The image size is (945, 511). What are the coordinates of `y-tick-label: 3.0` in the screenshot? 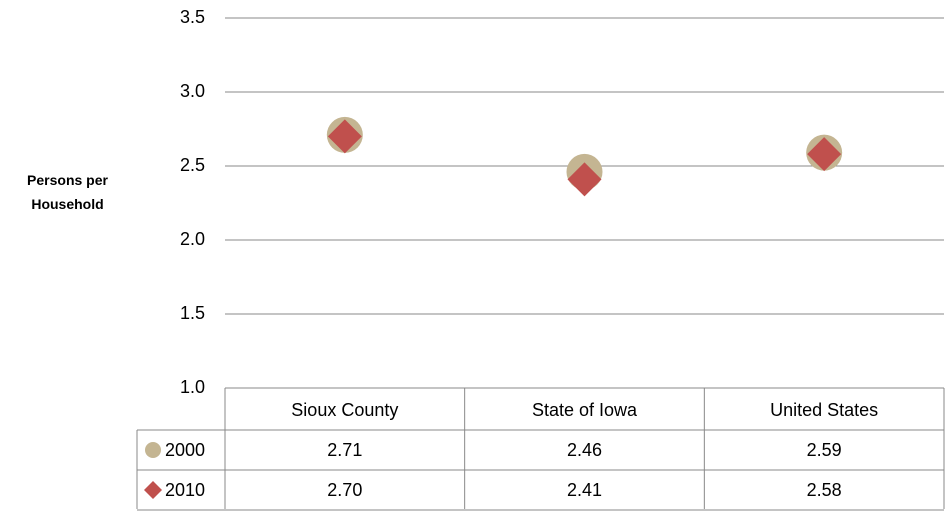 It's located at (192, 91).